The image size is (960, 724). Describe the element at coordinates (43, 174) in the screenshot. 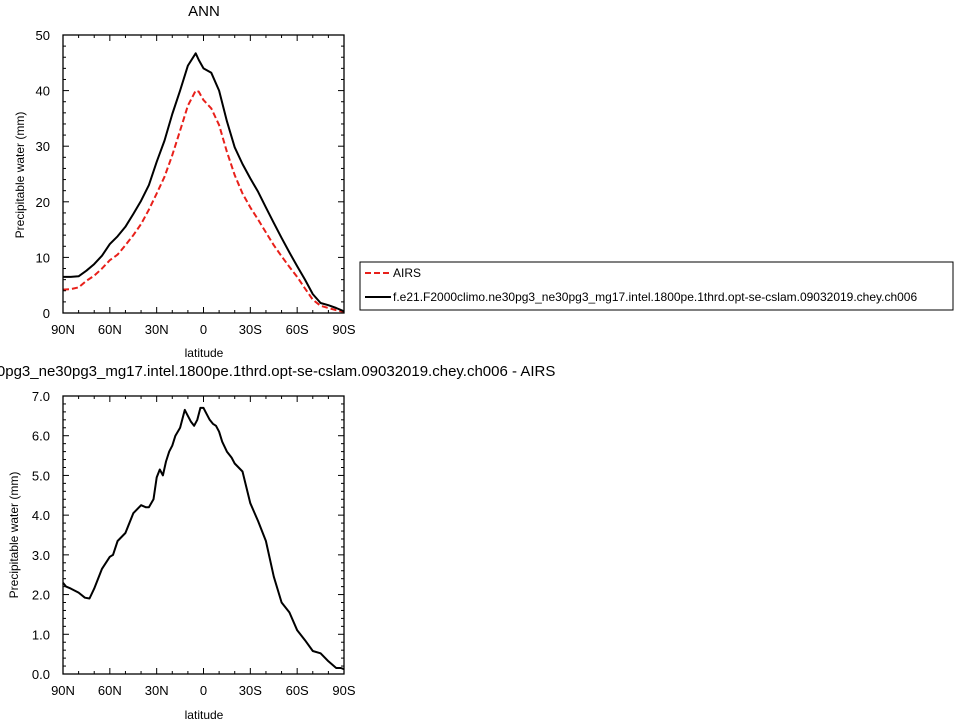

I see `top-y-tick-labels: 0 10 20 30 40 50` at that location.